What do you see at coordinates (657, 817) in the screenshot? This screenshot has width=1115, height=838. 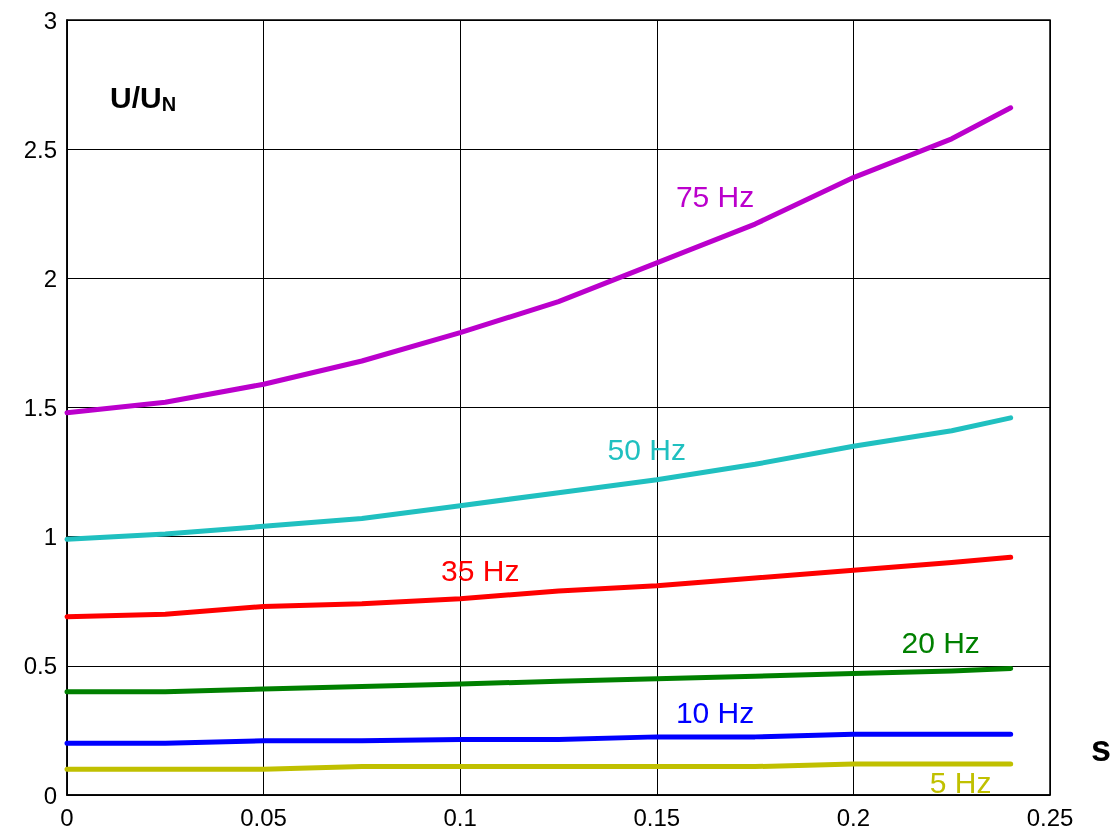 I see `x-tick-label: 0.15` at bounding box center [657, 817].